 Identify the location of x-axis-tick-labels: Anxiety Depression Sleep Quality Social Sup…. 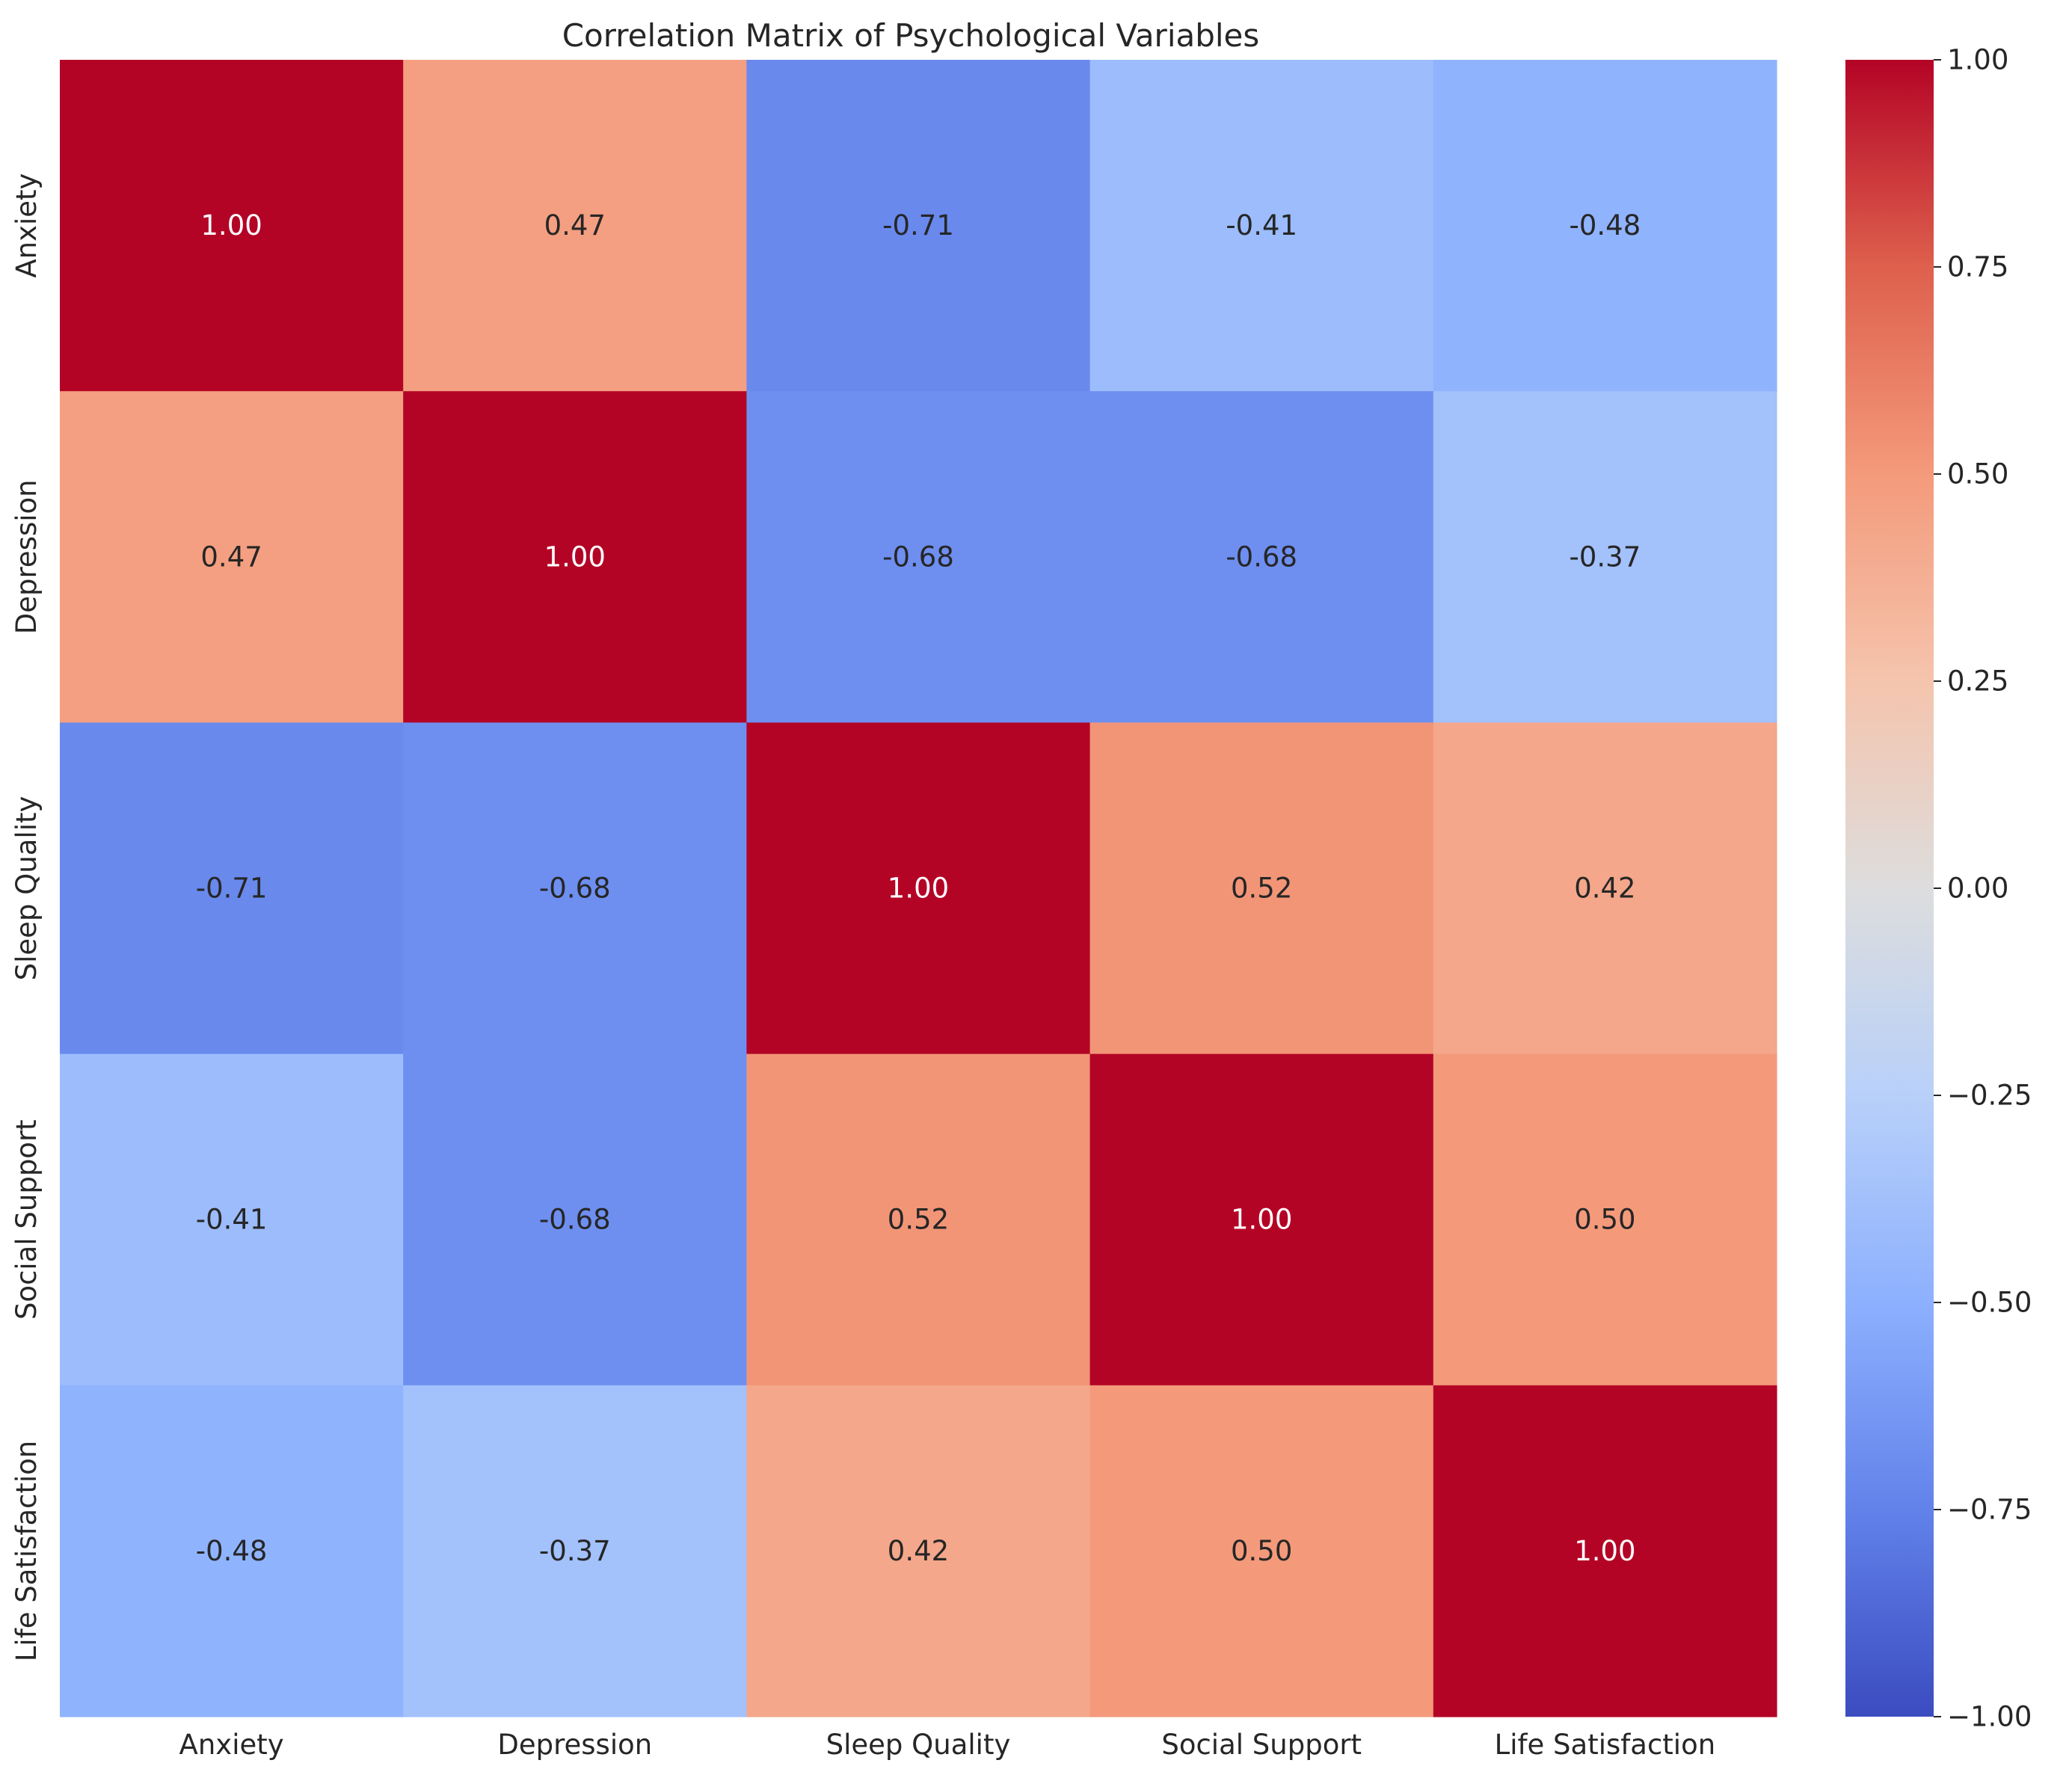
(947, 1745).